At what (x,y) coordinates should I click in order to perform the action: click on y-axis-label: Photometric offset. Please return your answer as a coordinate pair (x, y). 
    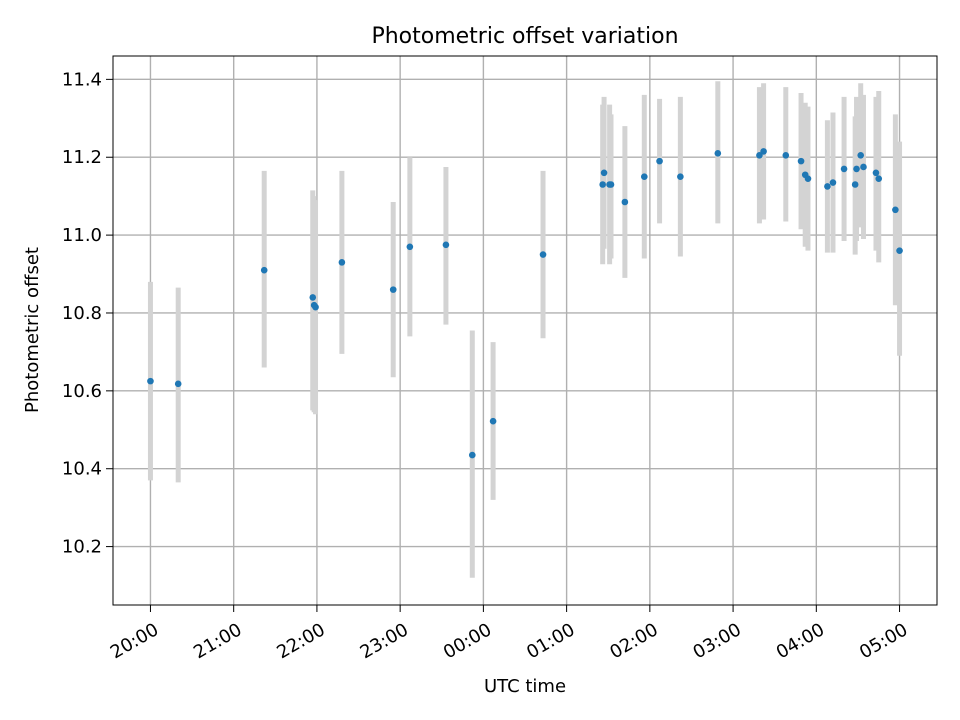
    Looking at the image, I should click on (32, 330).